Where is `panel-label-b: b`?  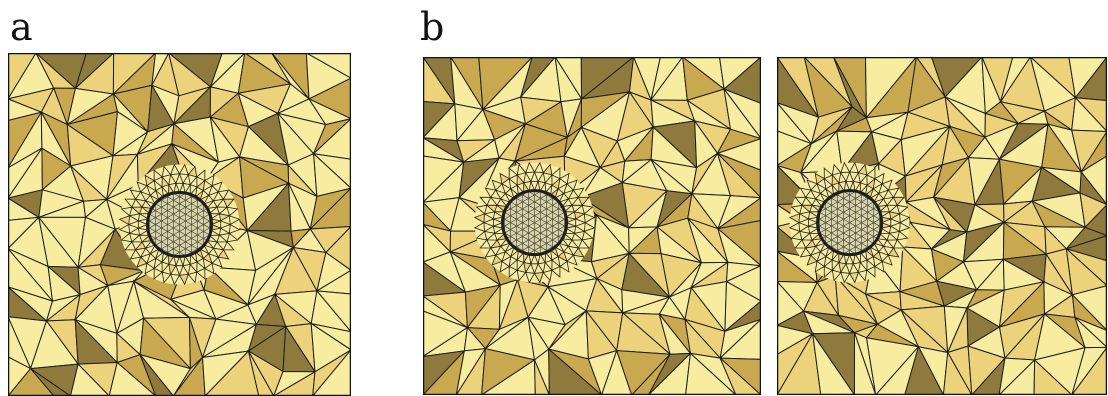
panel-label-b: b is located at coordinates (432, 27).